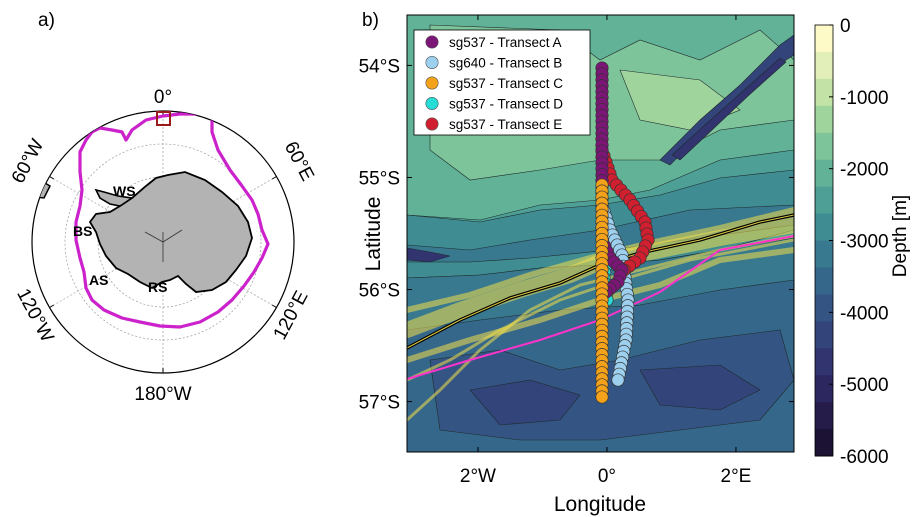 The height and width of the screenshot is (517, 920). What do you see at coordinates (506, 83) in the screenshot?
I see `legend-entry-label: sg537 - Transect C` at bounding box center [506, 83].